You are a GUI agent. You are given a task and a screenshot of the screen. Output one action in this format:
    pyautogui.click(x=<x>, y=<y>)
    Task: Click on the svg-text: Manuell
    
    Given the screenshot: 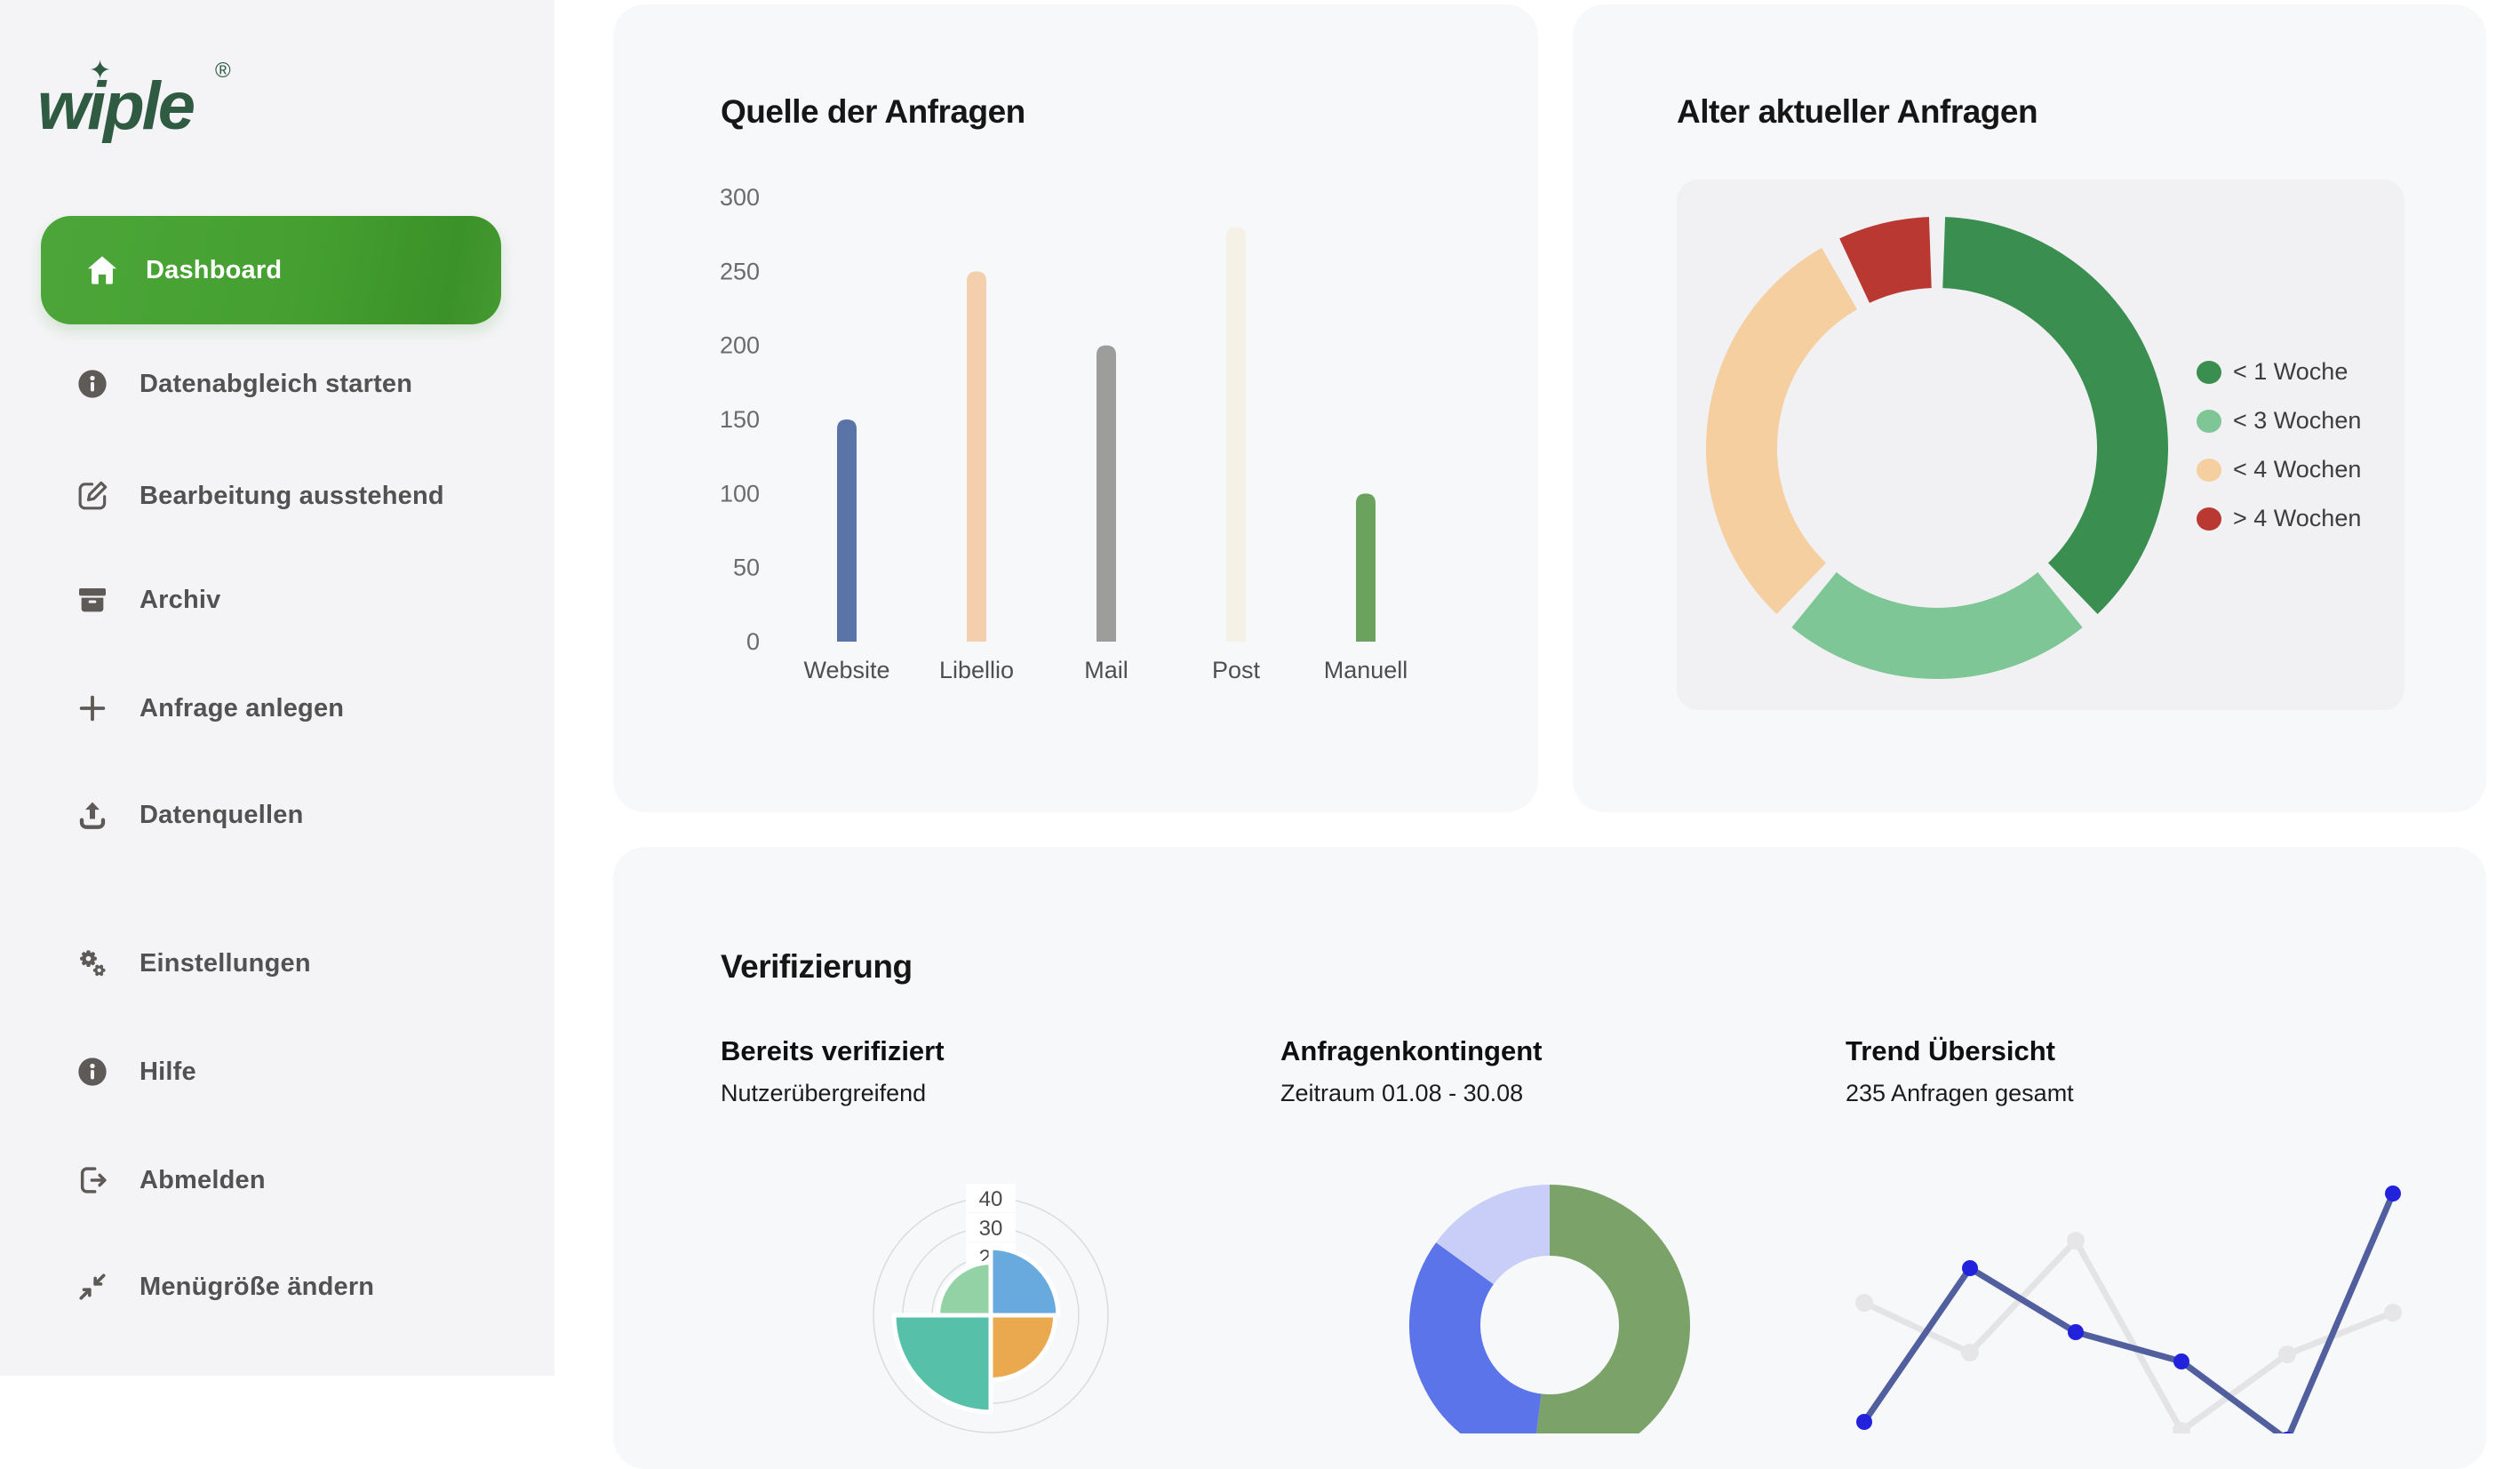 What is the action you would take?
    pyautogui.click(x=1366, y=670)
    